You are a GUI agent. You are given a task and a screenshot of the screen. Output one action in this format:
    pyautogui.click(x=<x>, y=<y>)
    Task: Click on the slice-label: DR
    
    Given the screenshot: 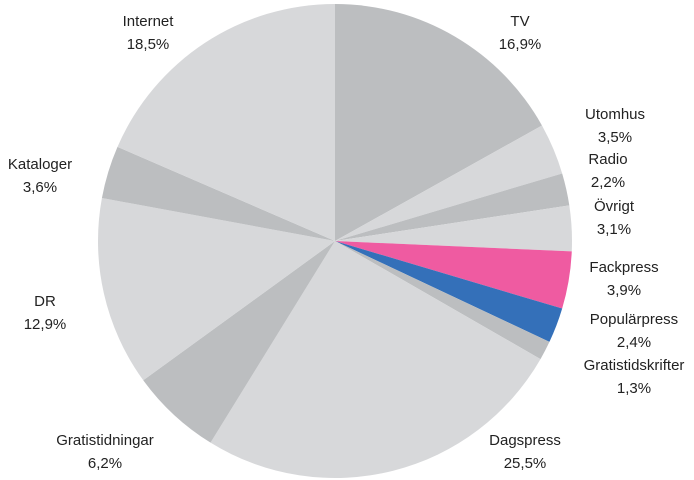 What is the action you would take?
    pyautogui.click(x=45, y=301)
    